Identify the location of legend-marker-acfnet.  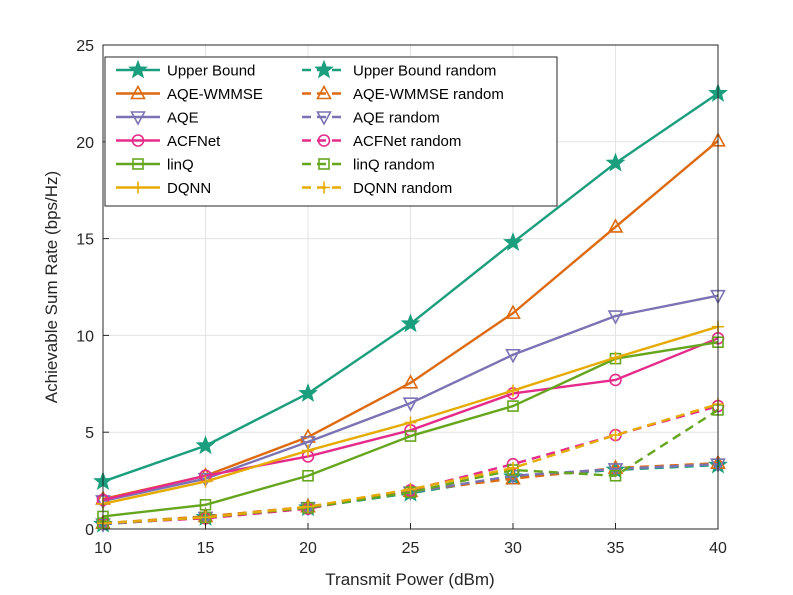
(138, 140).